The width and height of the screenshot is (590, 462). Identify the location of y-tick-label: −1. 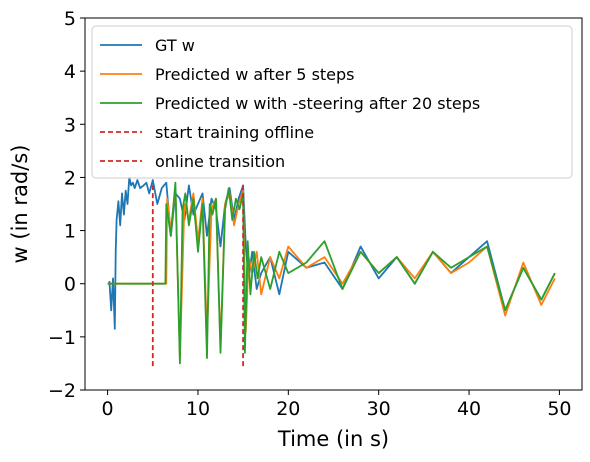
(62, 338).